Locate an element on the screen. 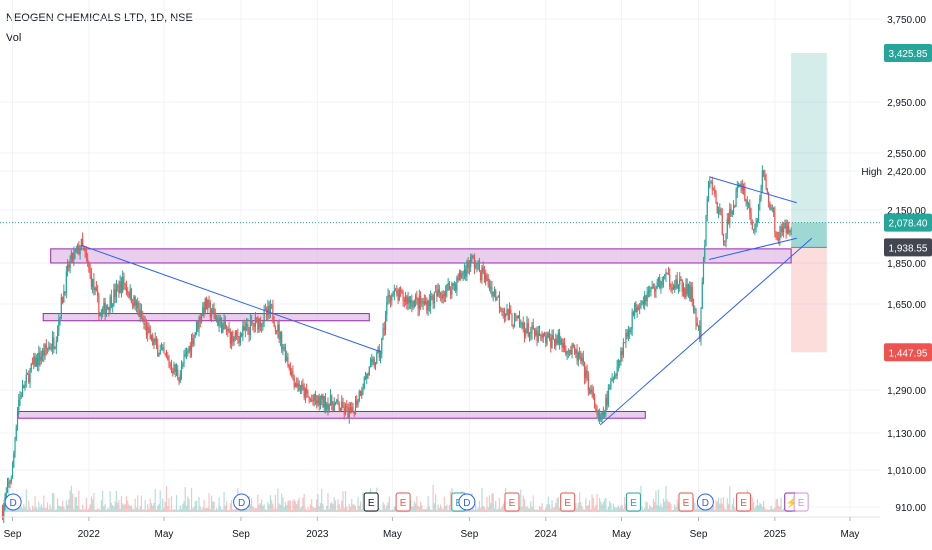  volume-label: Vol is located at coordinates (14, 38).